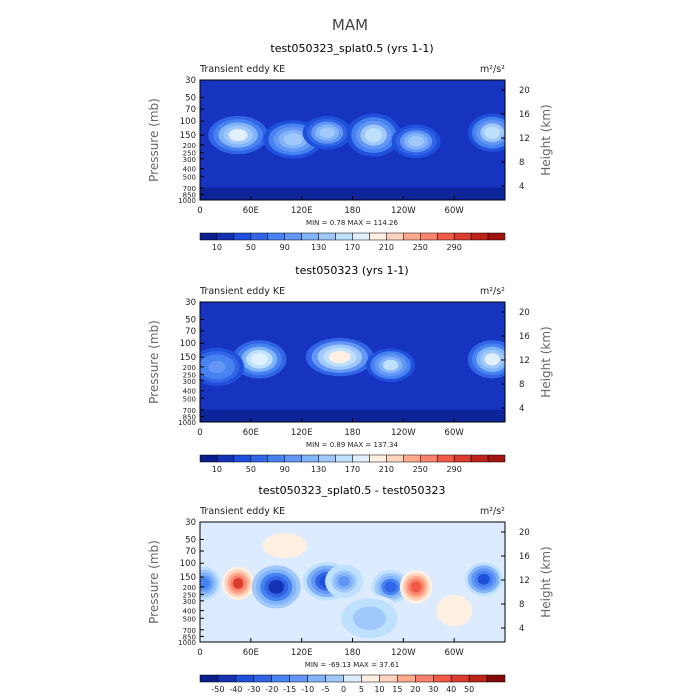 The width and height of the screenshot is (700, 700). Describe the element at coordinates (451, 689) in the screenshot. I see `colorbar-label: 40` at that location.